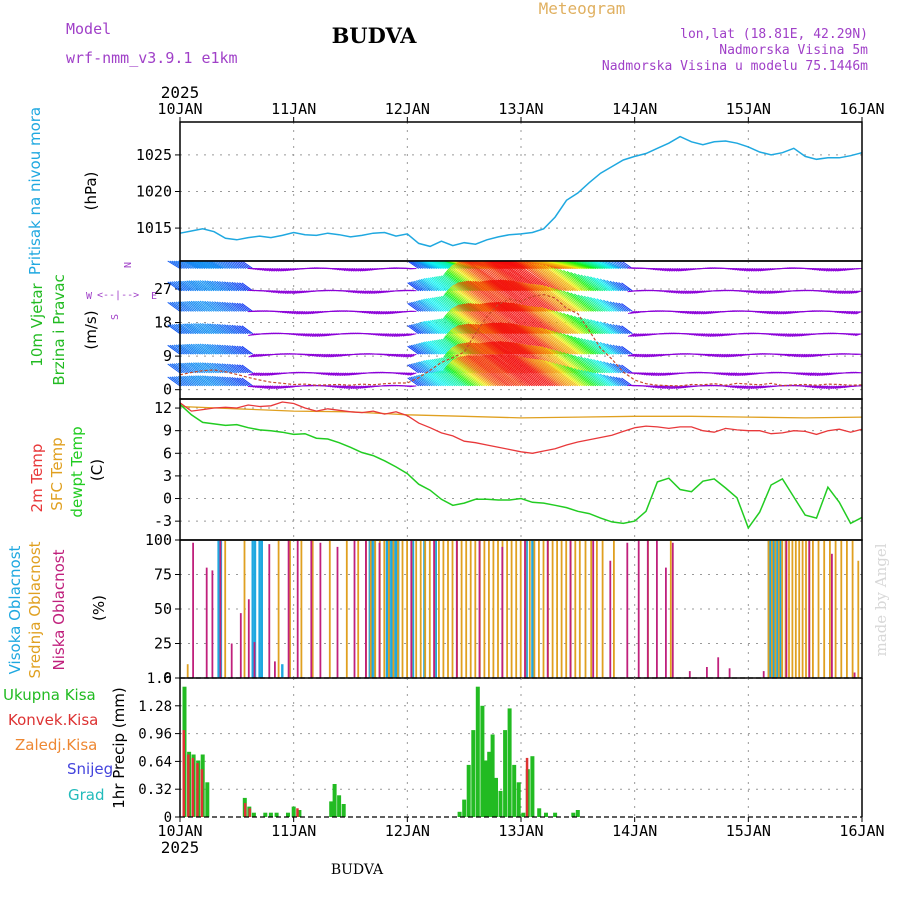 Image resolution: width=900 pixels, height=904 pixels. What do you see at coordinates (119, 747) in the screenshot?
I see `precip-ylabel: 1hr Precip (mm)` at bounding box center [119, 747].